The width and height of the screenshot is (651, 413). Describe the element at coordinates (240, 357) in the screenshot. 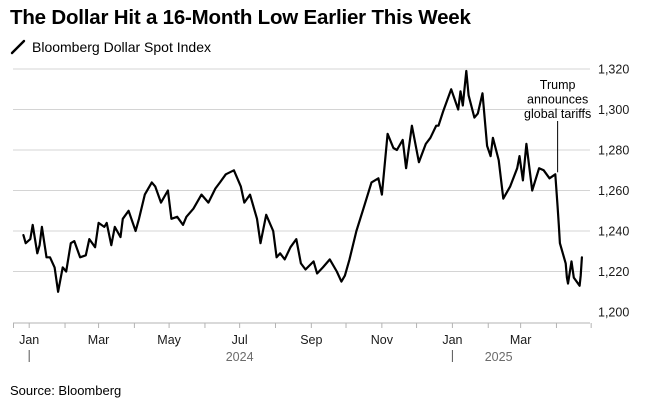

I see `x-year-label: 2024` at that location.